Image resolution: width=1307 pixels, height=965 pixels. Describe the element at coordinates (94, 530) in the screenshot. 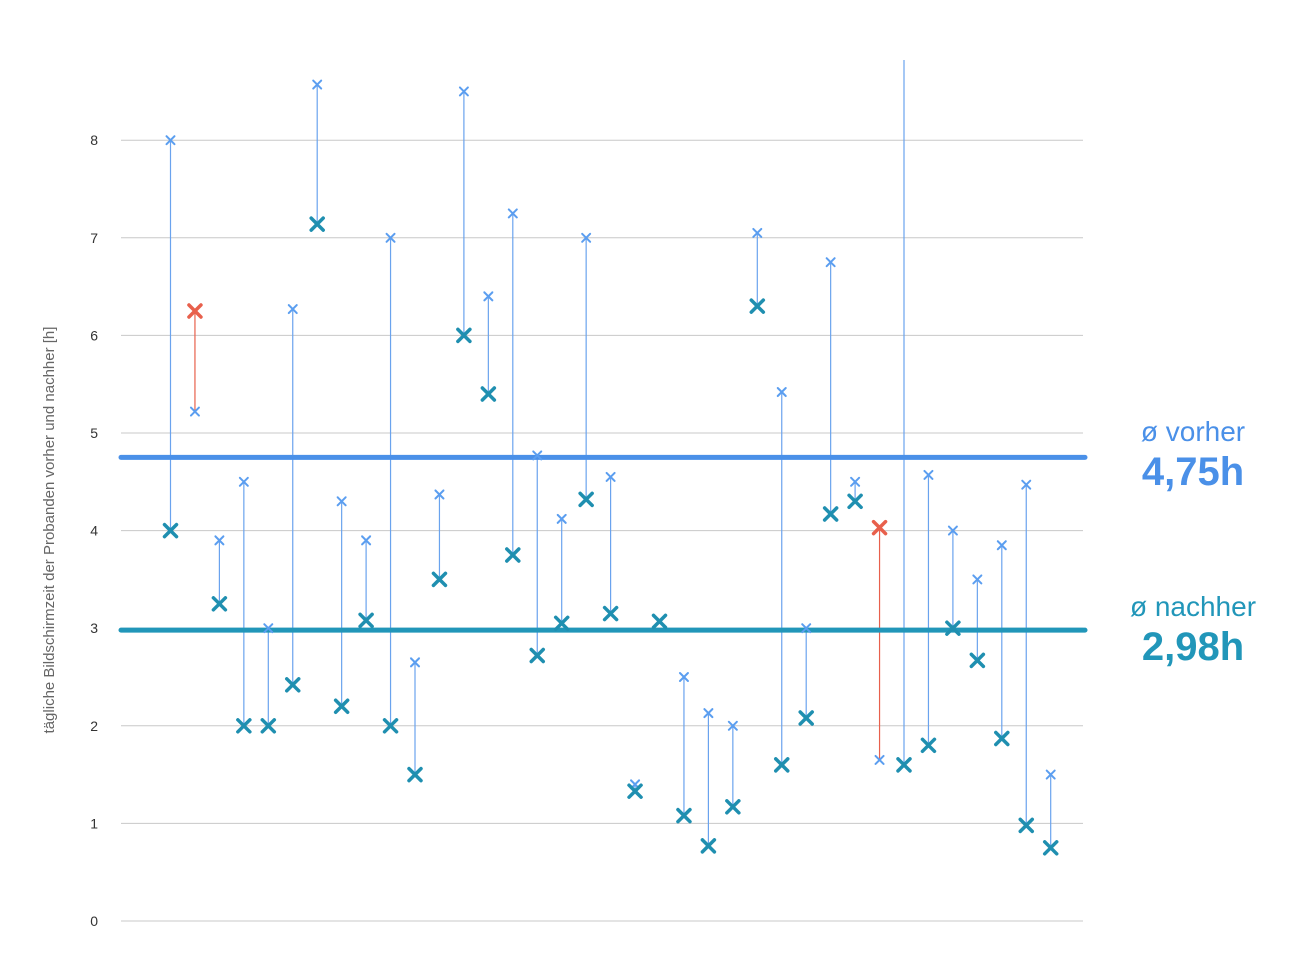

I see `y-tick-labels: 0 1 2 3 4 5 6 7 8` at that location.